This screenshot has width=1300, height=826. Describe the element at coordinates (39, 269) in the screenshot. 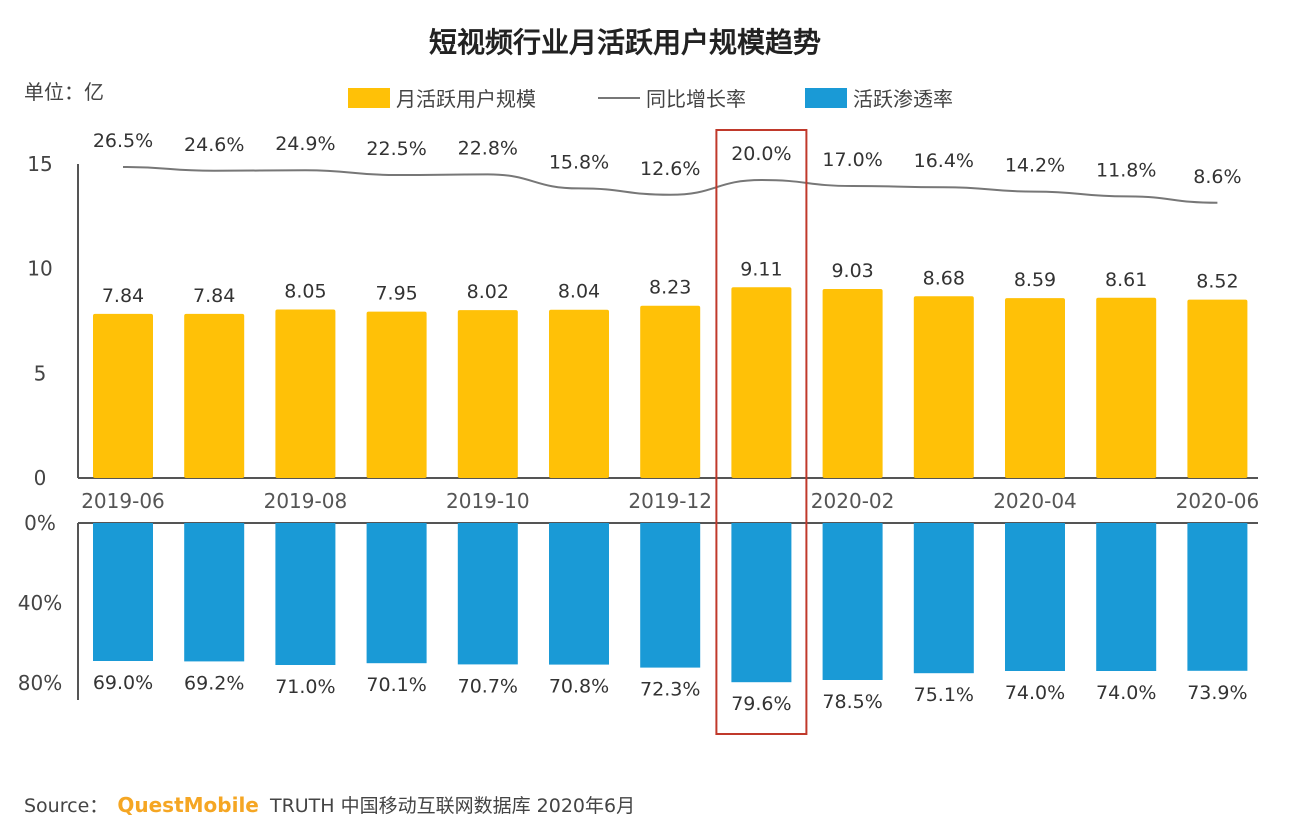

I see `top-y-tick: 10` at that location.